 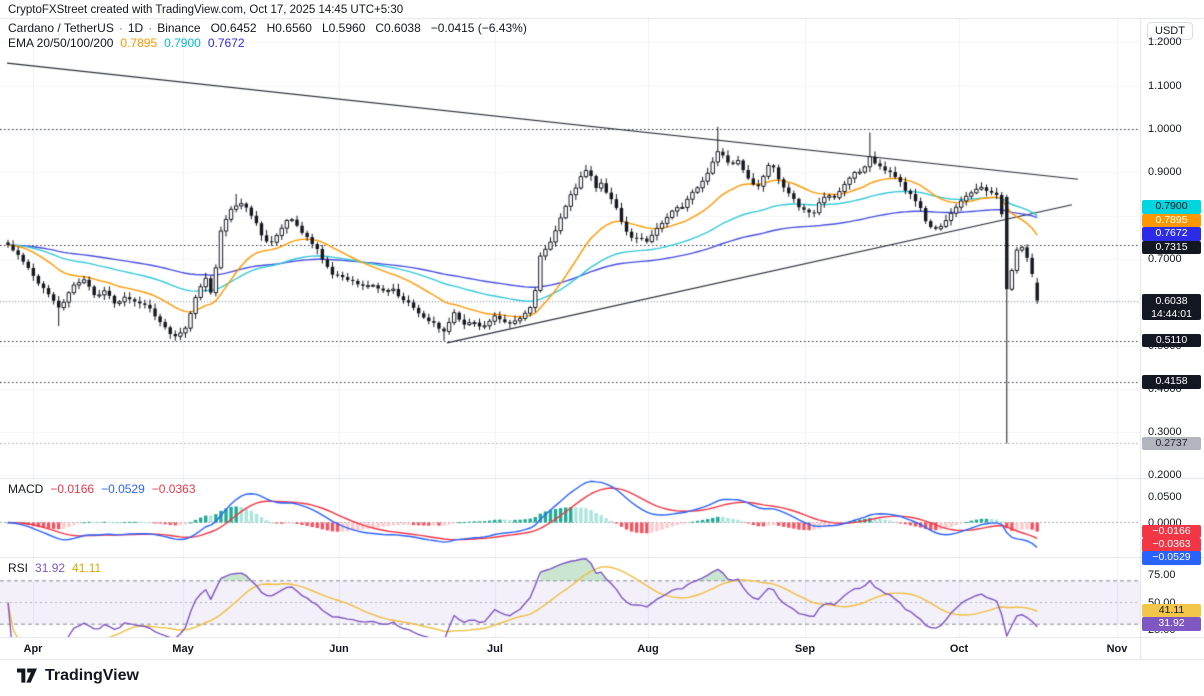 I want to click on axis-tick-label: 0.3000, so click(x=1165, y=432).